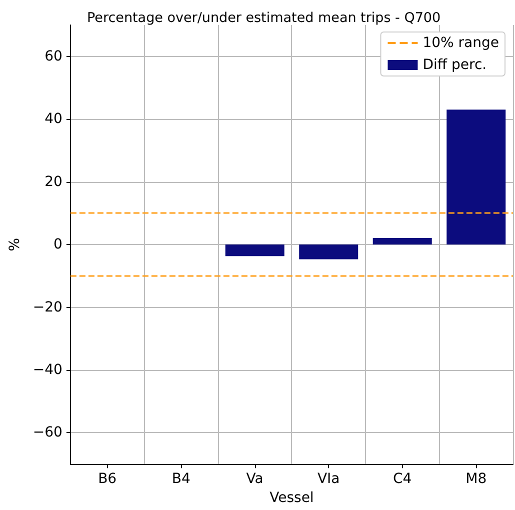 The height and width of the screenshot is (510, 515). What do you see at coordinates (53, 119) in the screenshot?
I see `y-tick-label: 40` at bounding box center [53, 119].